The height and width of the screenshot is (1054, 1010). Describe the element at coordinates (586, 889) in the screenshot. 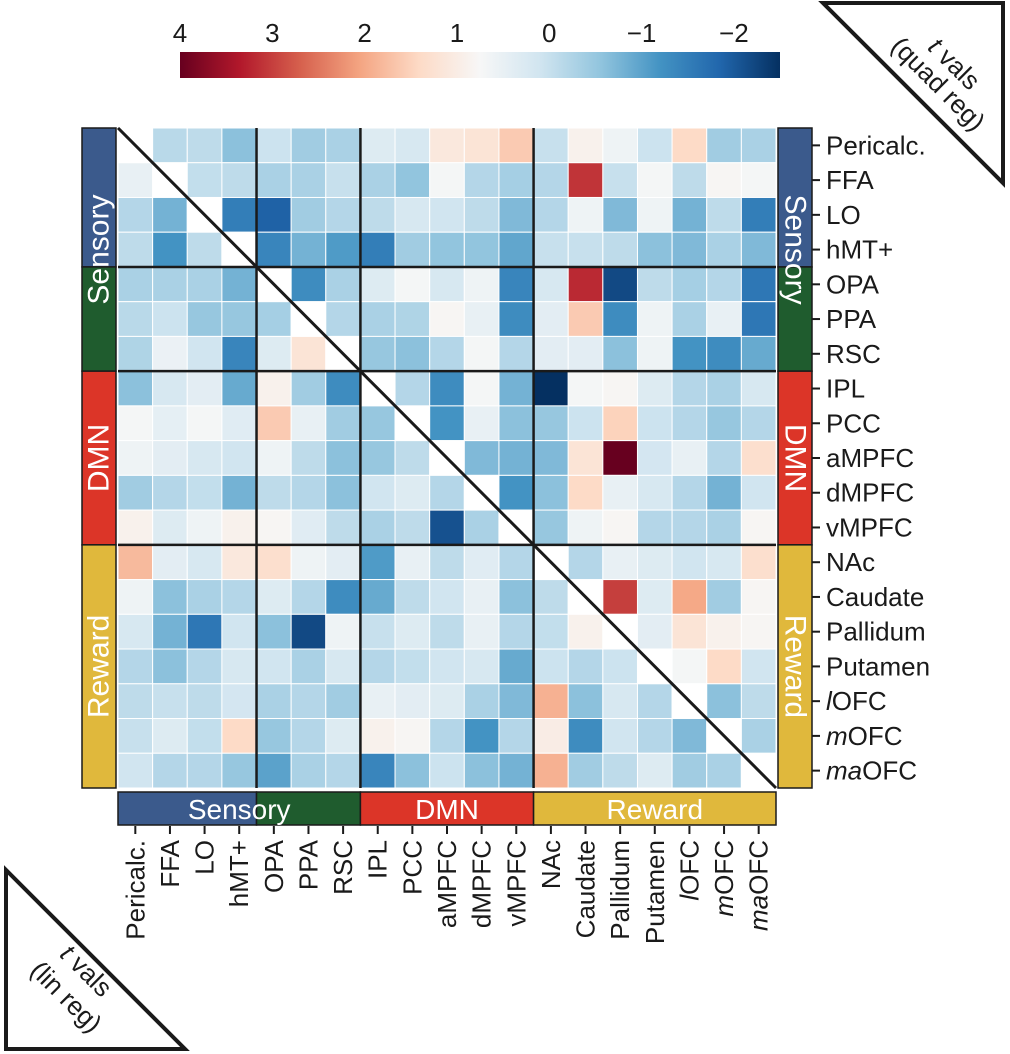

I see `x-tick-label: Caudate` at that location.